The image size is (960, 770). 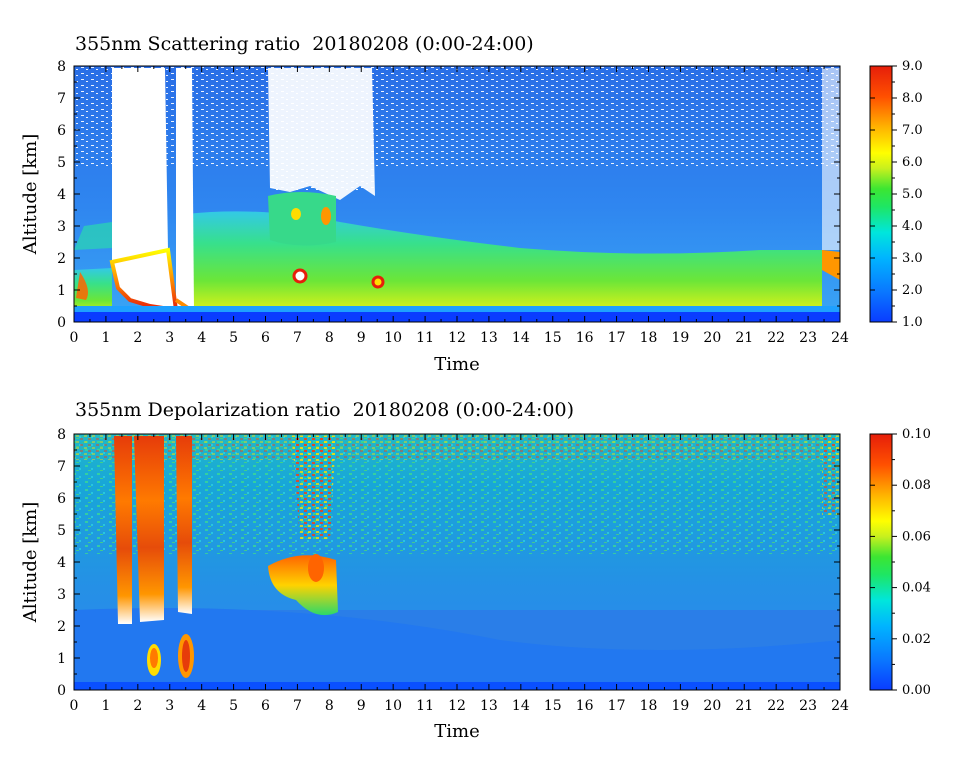 I want to click on colorbar-tick-label: 0.06, so click(x=916, y=536).